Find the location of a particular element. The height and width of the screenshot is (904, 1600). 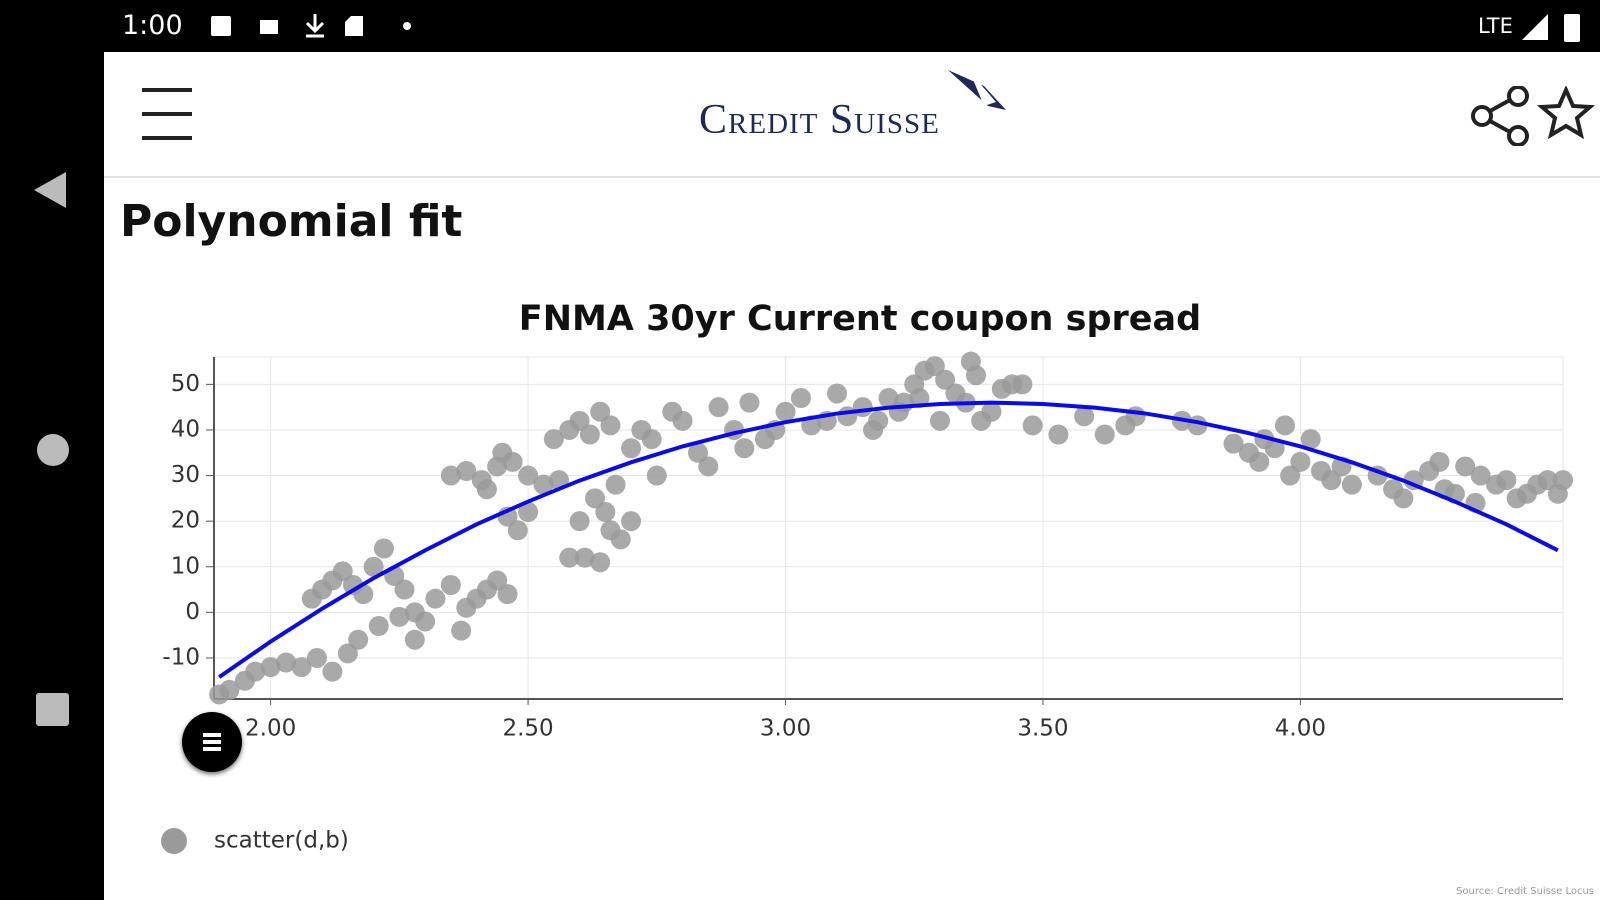

nav-bar is located at coordinates (52, 476).